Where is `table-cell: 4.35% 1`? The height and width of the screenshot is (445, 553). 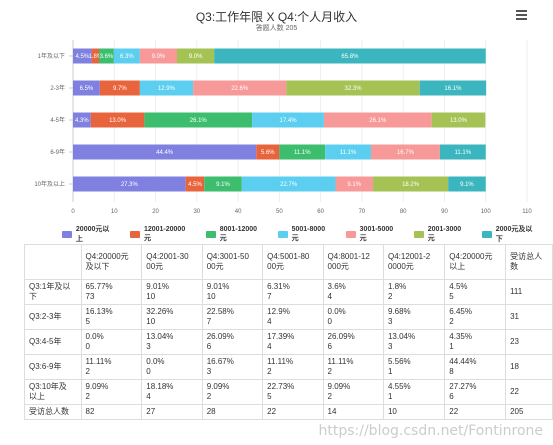
table-cell: 4.35% 1 is located at coordinates (475, 342).